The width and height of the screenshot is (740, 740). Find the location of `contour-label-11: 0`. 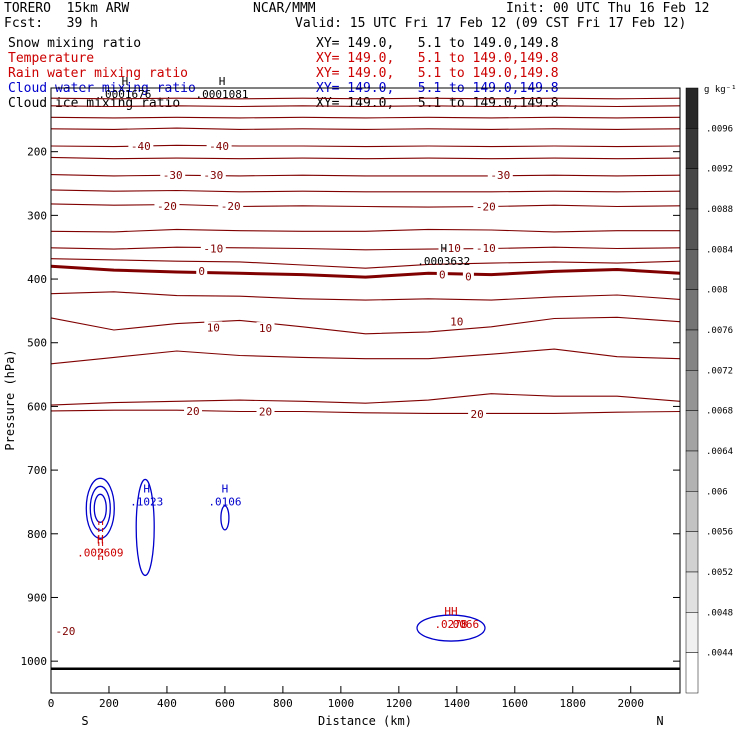

contour-label-11: 0 is located at coordinates (201, 271).